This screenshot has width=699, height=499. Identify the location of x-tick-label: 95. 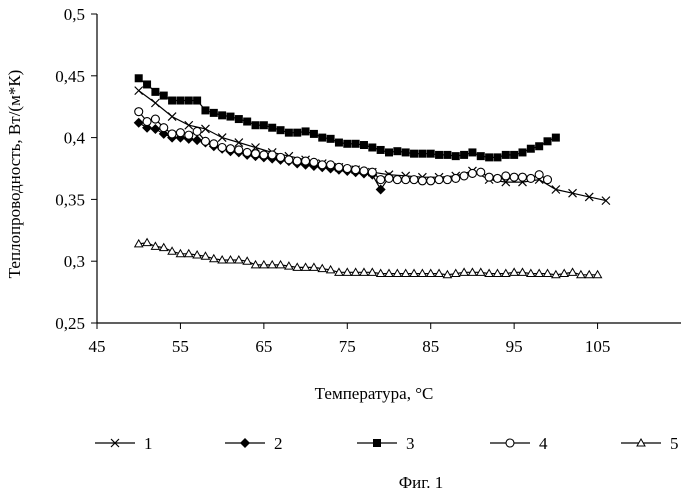
(514, 346).